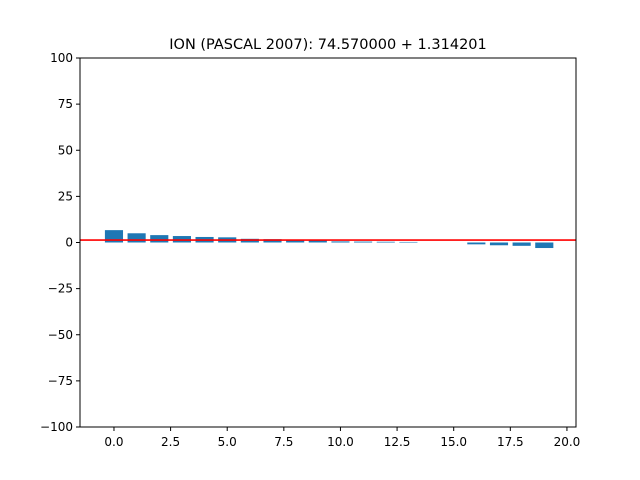  What do you see at coordinates (453, 442) in the screenshot?
I see `x-tick-label: 15.0` at bounding box center [453, 442].